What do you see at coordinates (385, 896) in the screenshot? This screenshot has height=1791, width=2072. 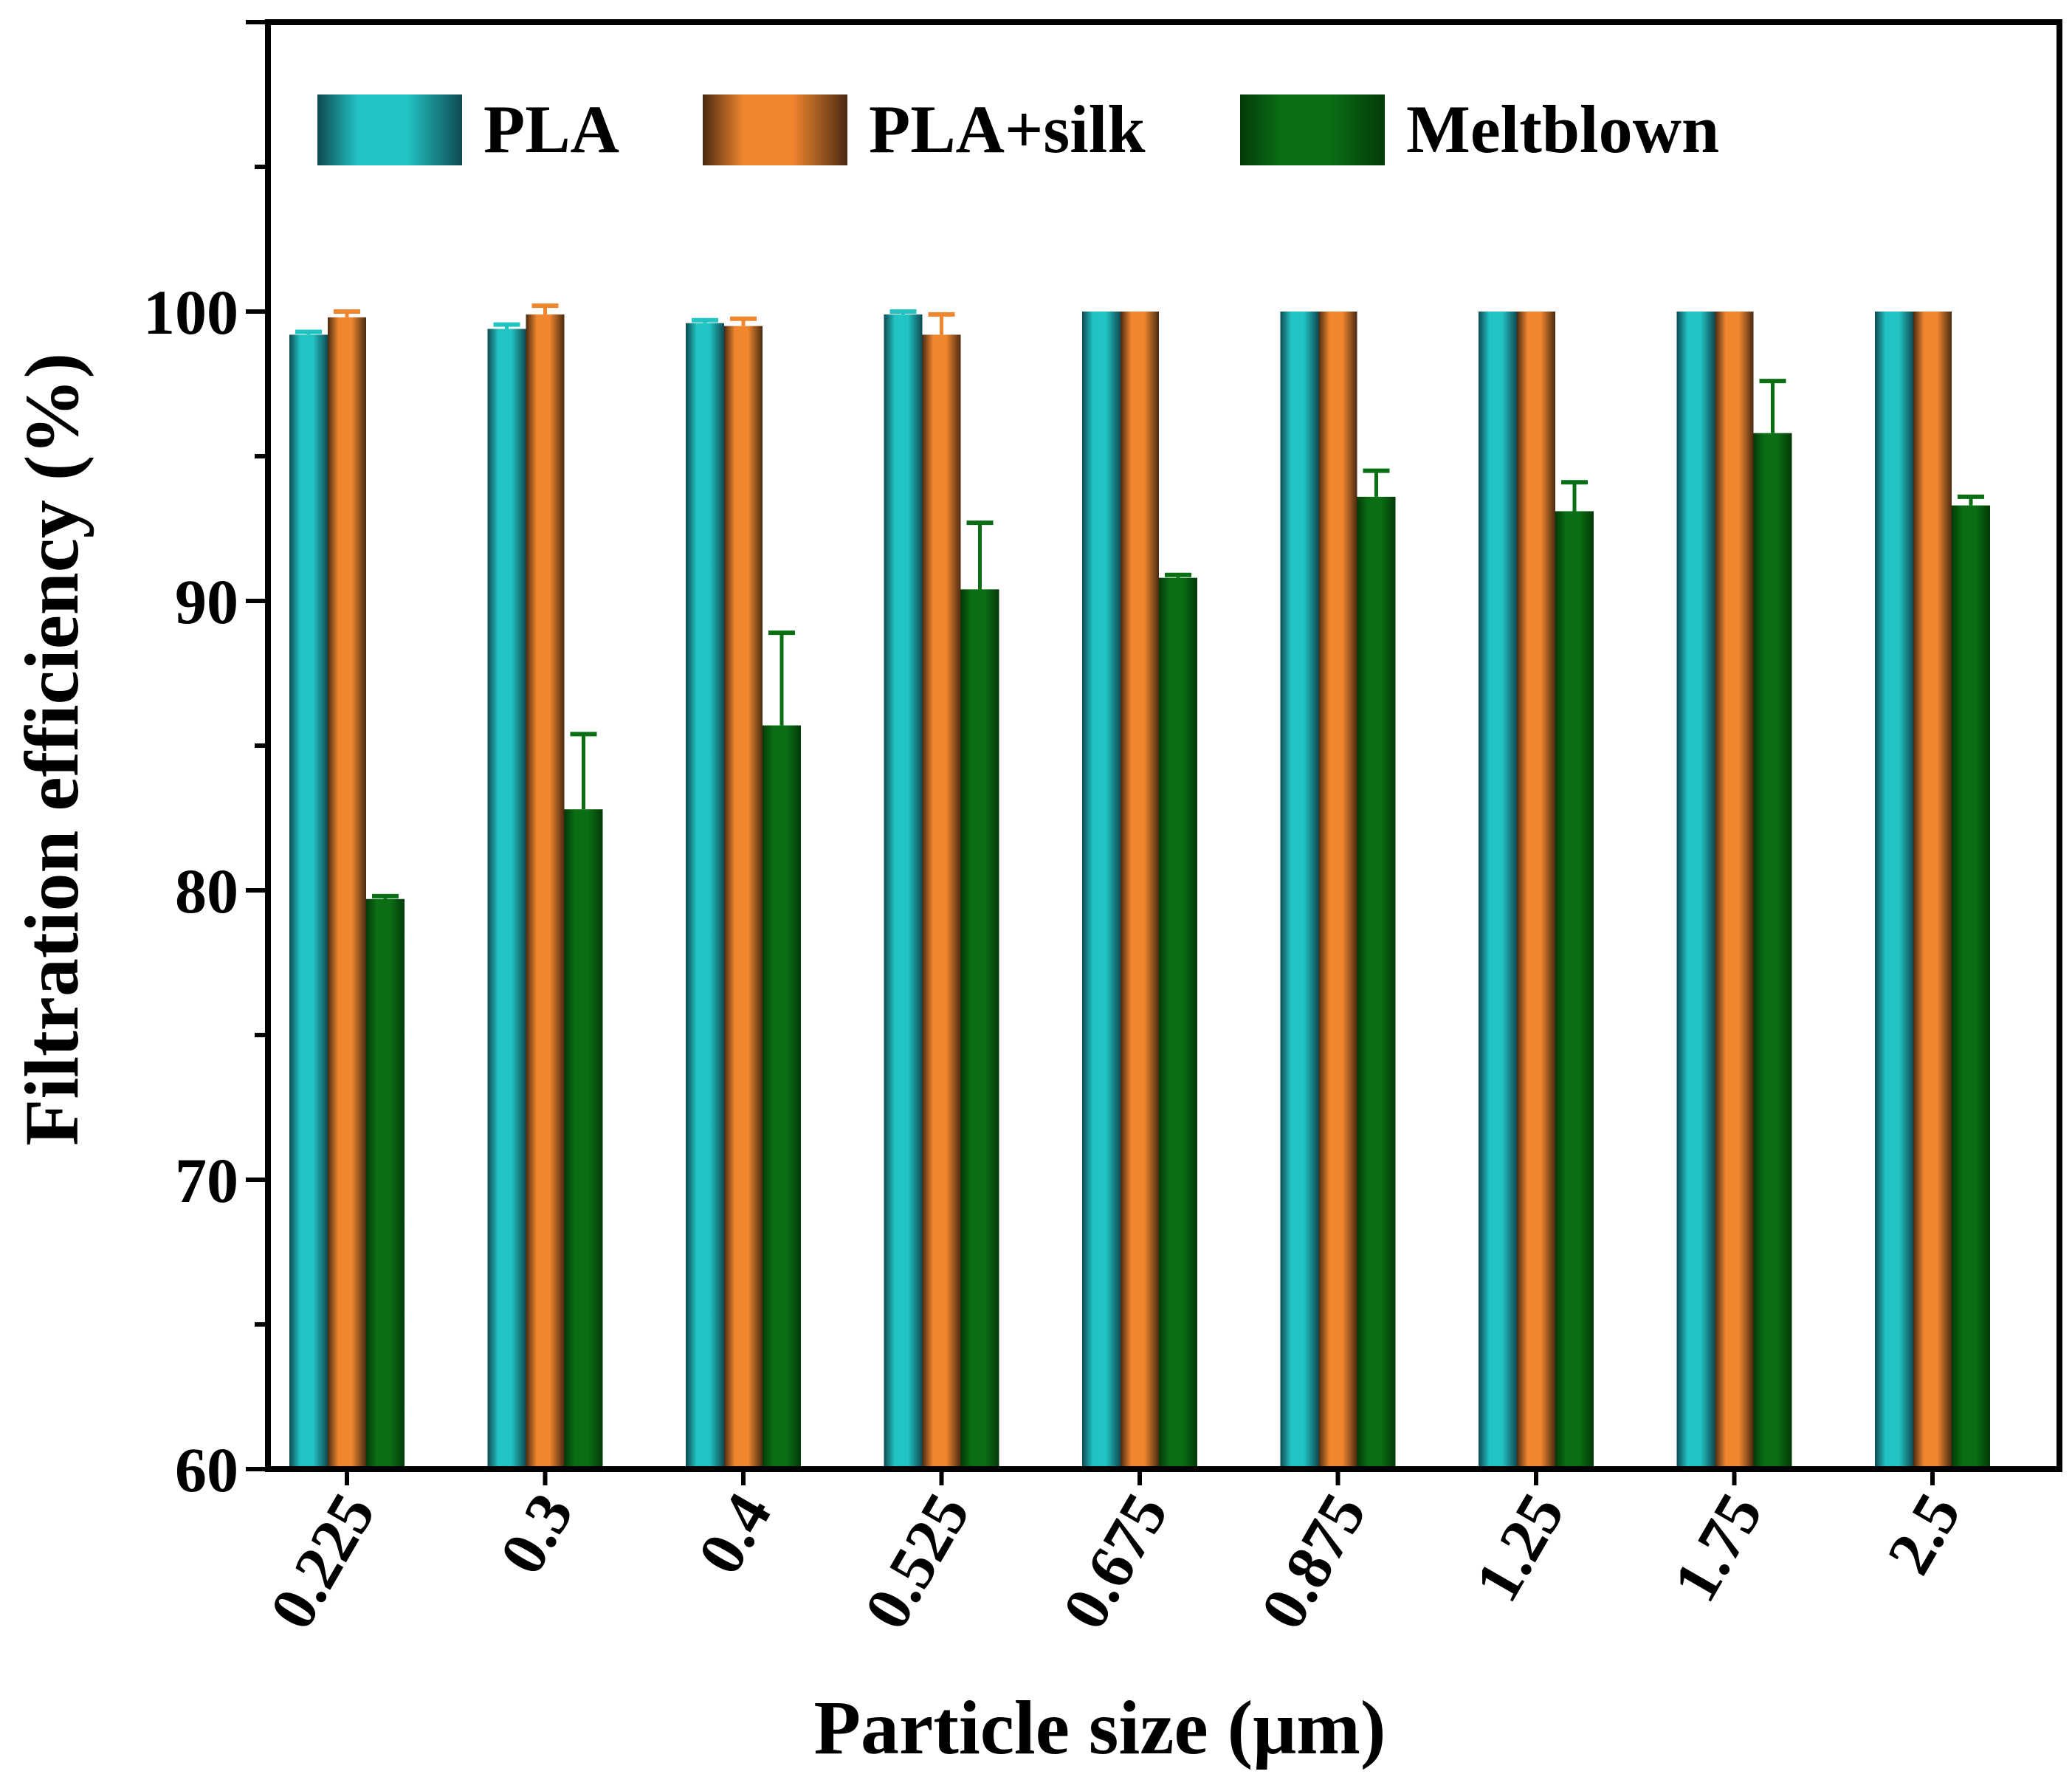 I see `error-bar-meltblown-0.225` at bounding box center [385, 896].